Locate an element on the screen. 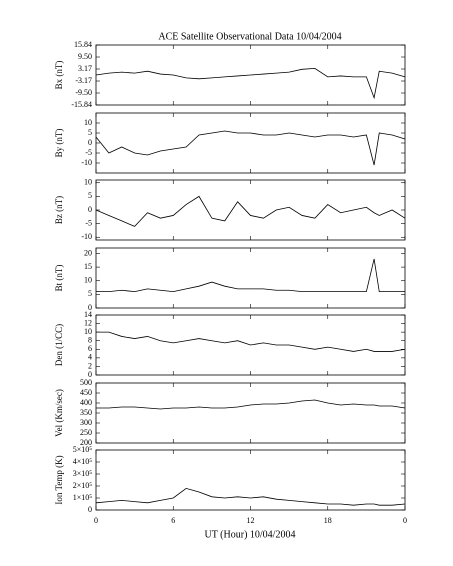 The width and height of the screenshot is (453, 566). y-tick-label: -9.50 is located at coordinates (83, 92).